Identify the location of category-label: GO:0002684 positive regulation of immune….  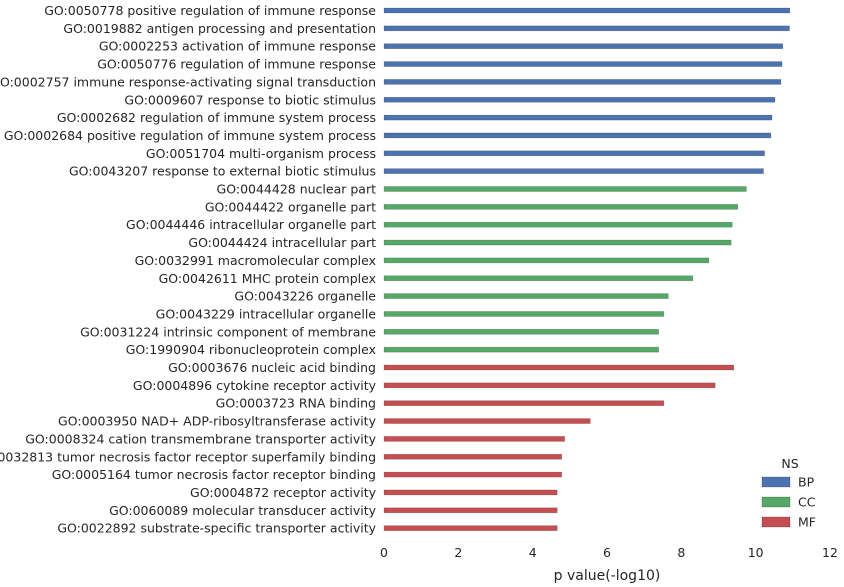
(190, 135).